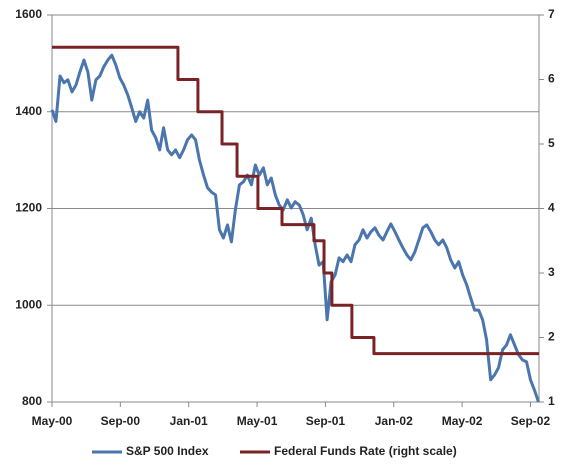 The image size is (570, 476). Describe the element at coordinates (551, 272) in the screenshot. I see `y2-tick-label: 3` at that location.